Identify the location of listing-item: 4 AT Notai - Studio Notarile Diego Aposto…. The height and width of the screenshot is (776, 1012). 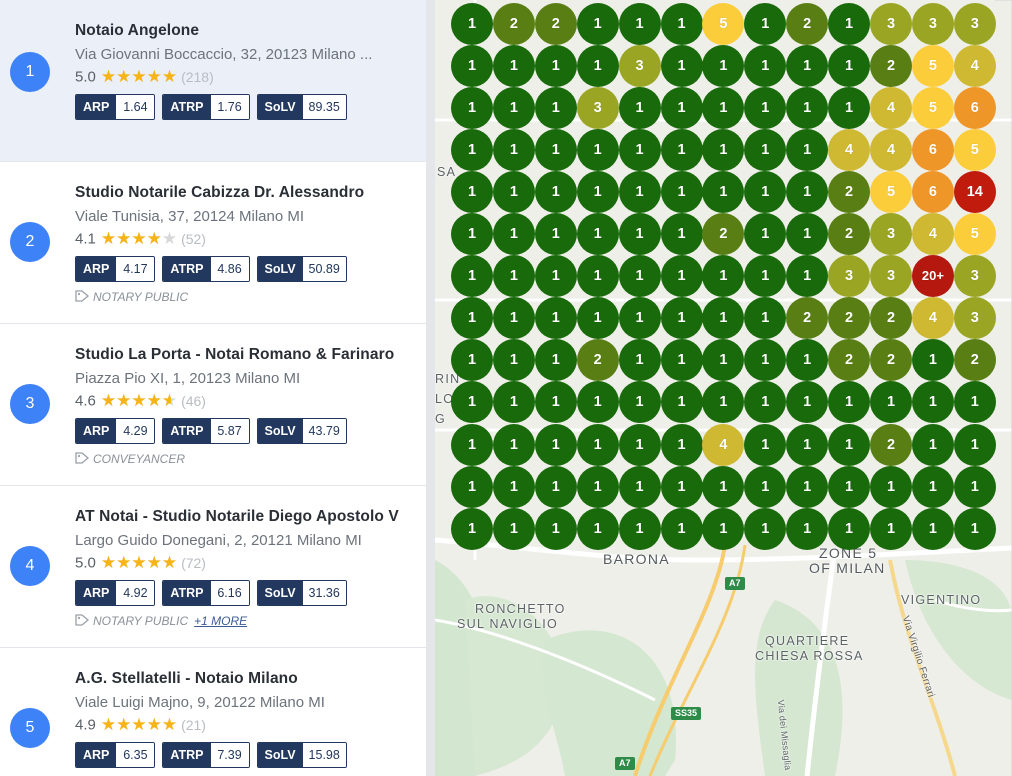
(213, 567).